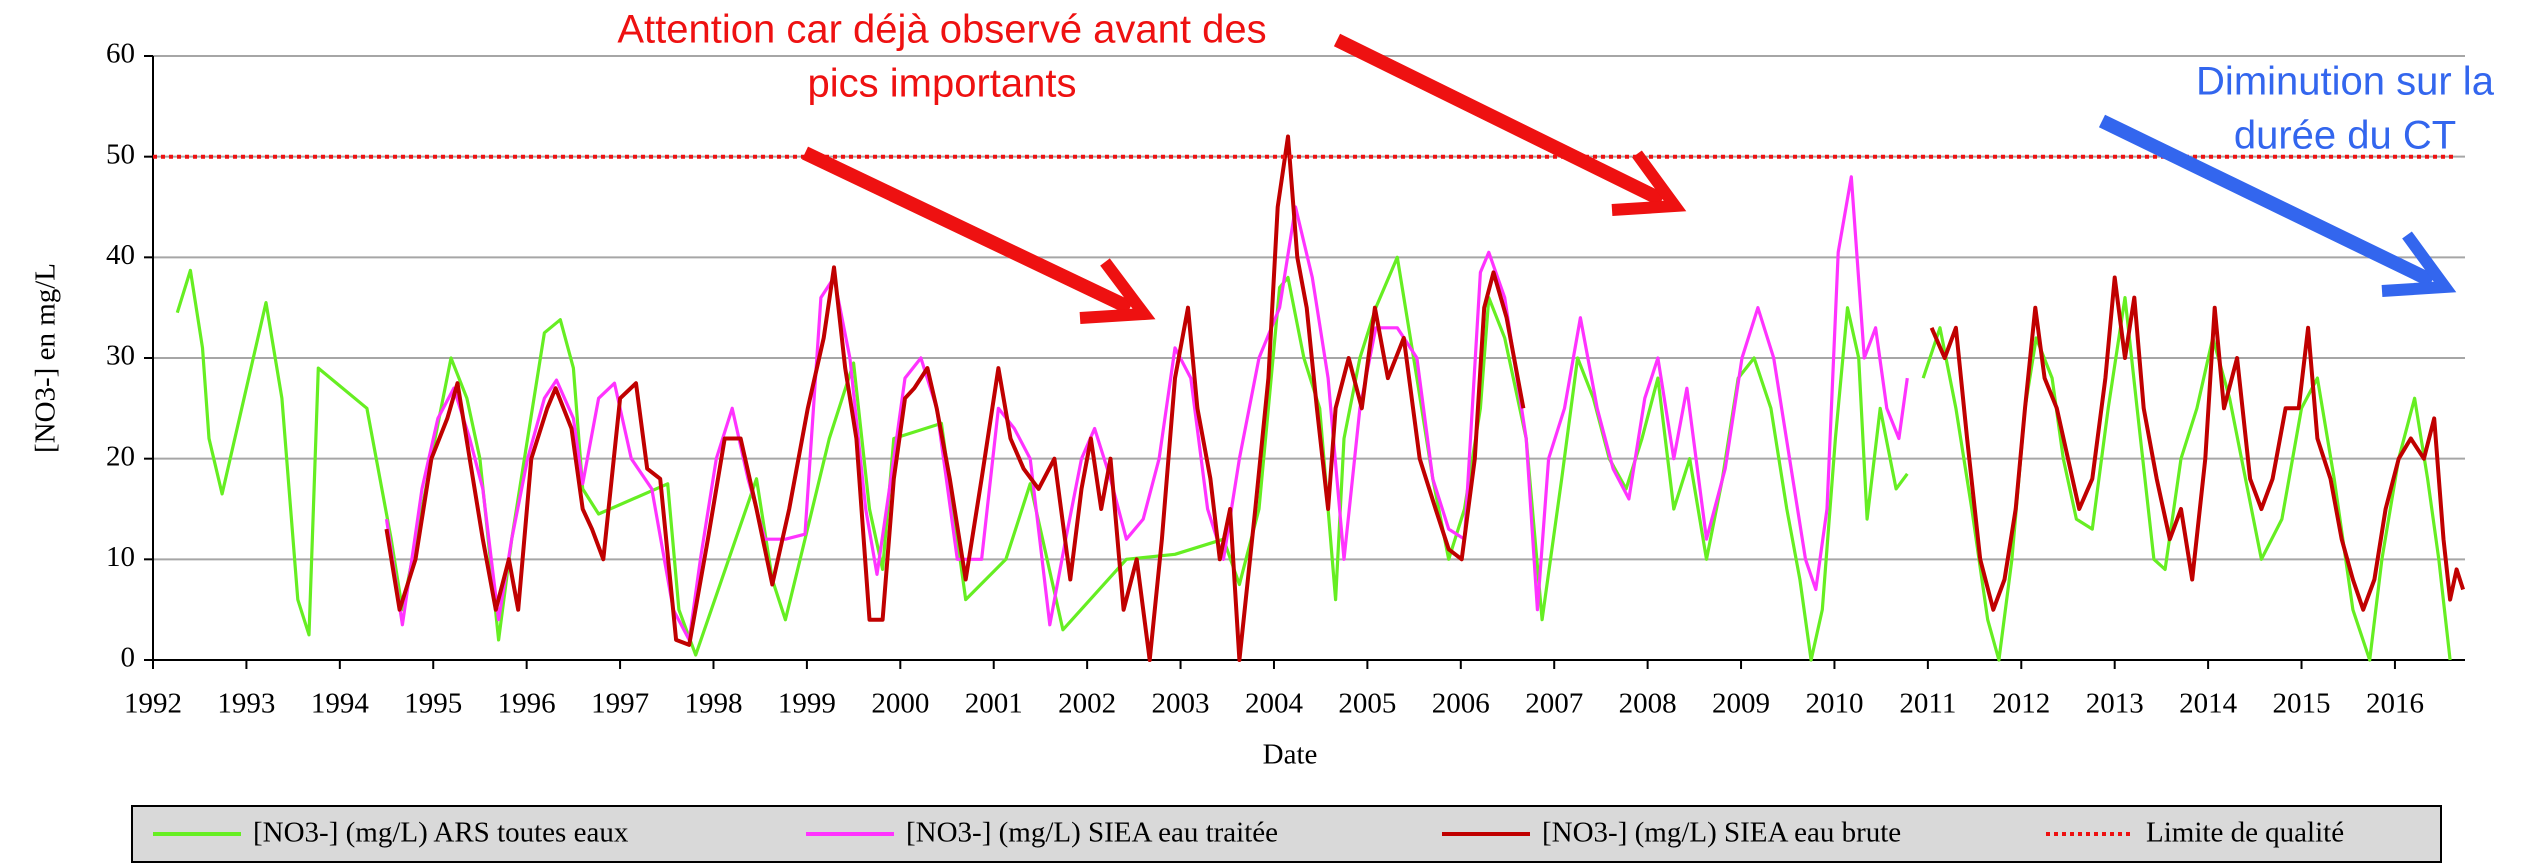 The height and width of the screenshot is (866, 2526). I want to click on legend-label: [NO3-] (mg/L) SIEA eau brute, so click(1721, 833).